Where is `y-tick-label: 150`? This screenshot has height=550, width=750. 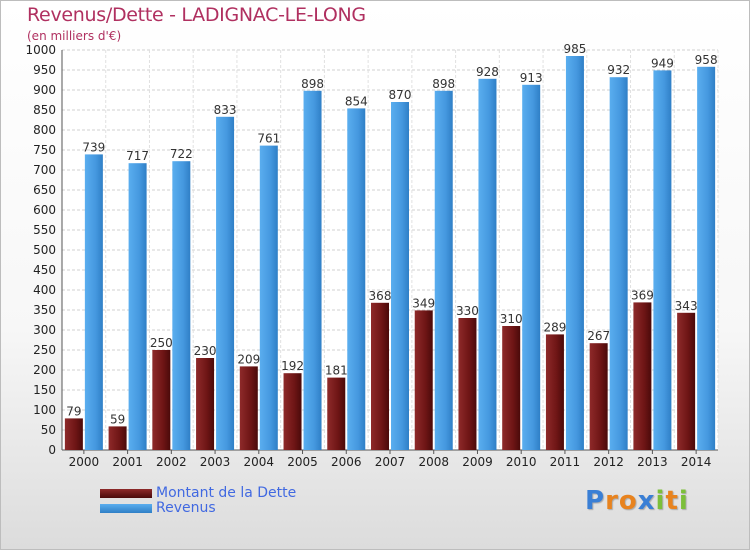
y-tick-label: 150 is located at coordinates (44, 390).